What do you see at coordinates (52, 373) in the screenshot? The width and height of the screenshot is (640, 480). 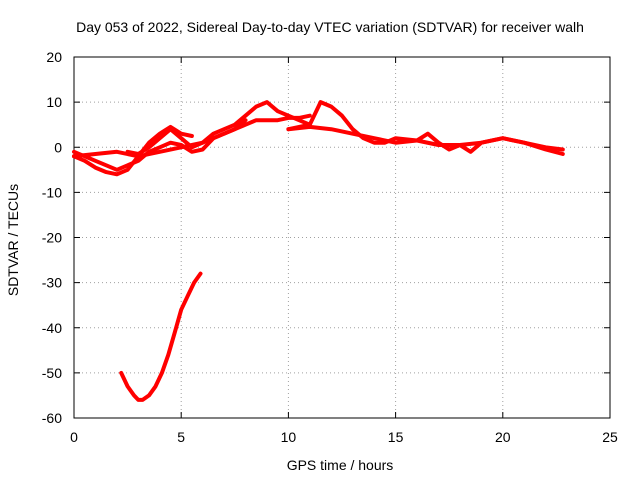 I see `y-tick-label: -50` at bounding box center [52, 373].